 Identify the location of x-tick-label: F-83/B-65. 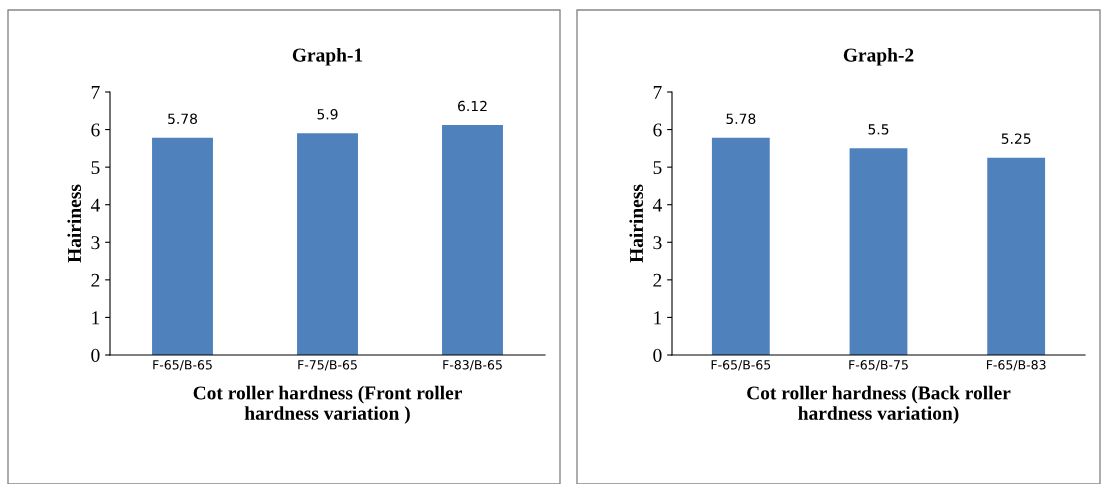
(472, 365).